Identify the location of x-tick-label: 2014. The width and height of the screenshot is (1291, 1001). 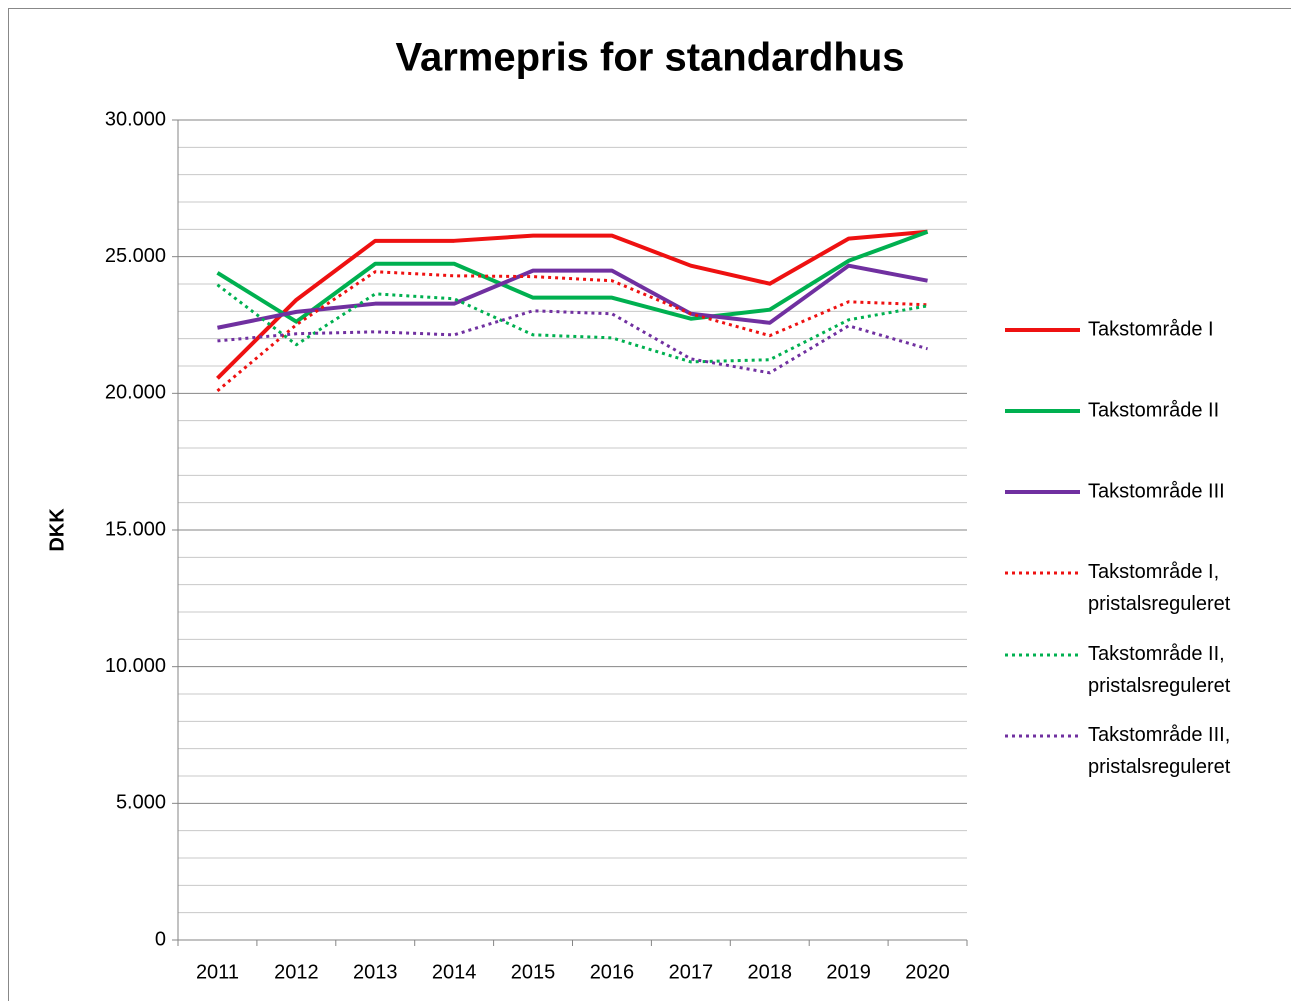
(454, 972).